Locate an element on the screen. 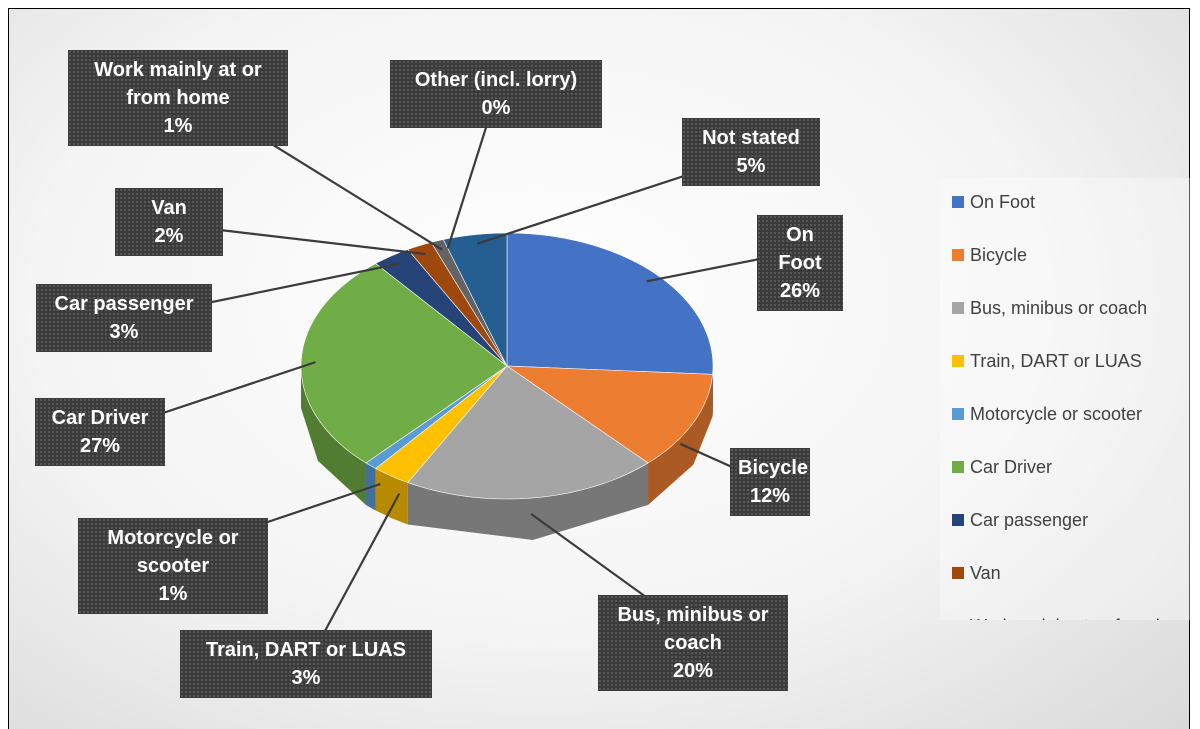 The image size is (1200, 729). legend-item: Car passenger is located at coordinates (1020, 520).